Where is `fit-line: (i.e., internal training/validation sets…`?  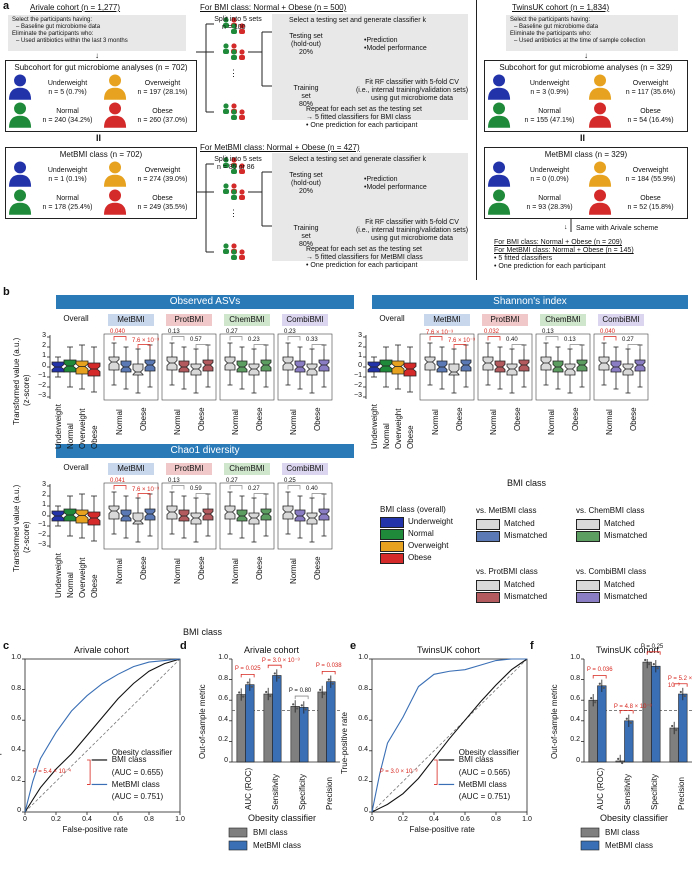
fit-line: (i.e., internal training/validation sets… is located at coordinates (412, 231).